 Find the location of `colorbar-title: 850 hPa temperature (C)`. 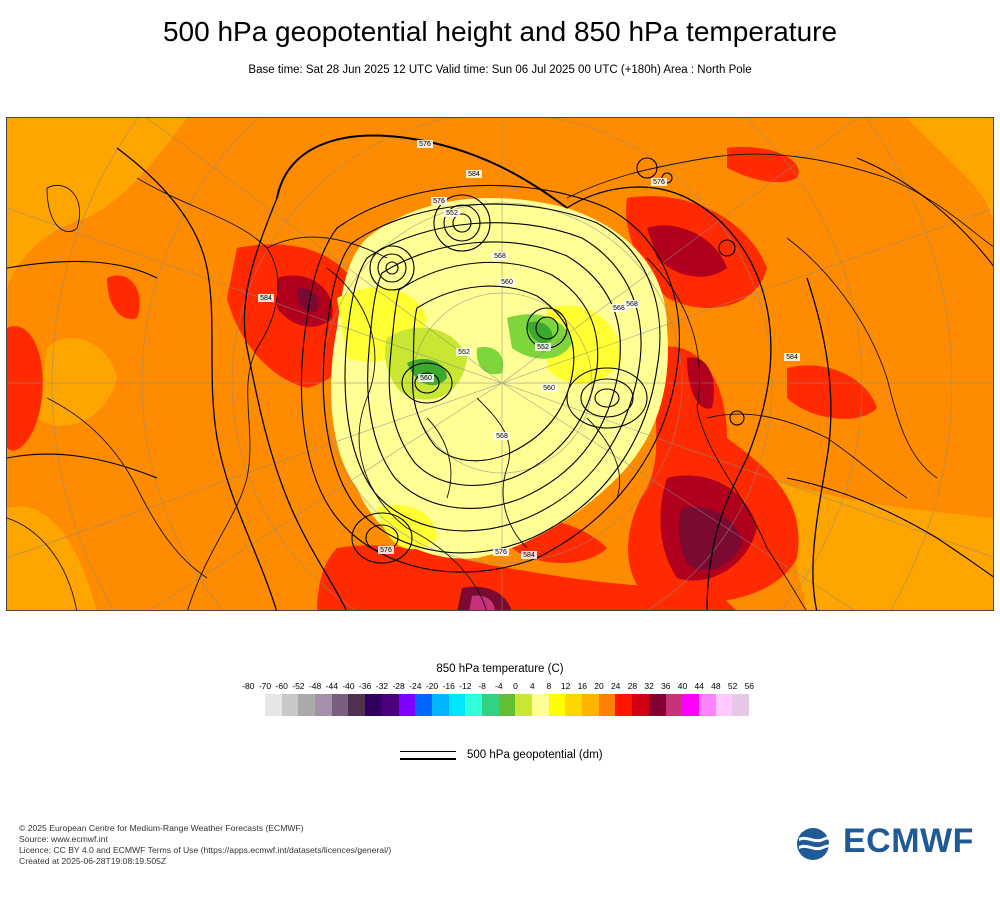

colorbar-title: 850 hPa temperature (C) is located at coordinates (500, 669).